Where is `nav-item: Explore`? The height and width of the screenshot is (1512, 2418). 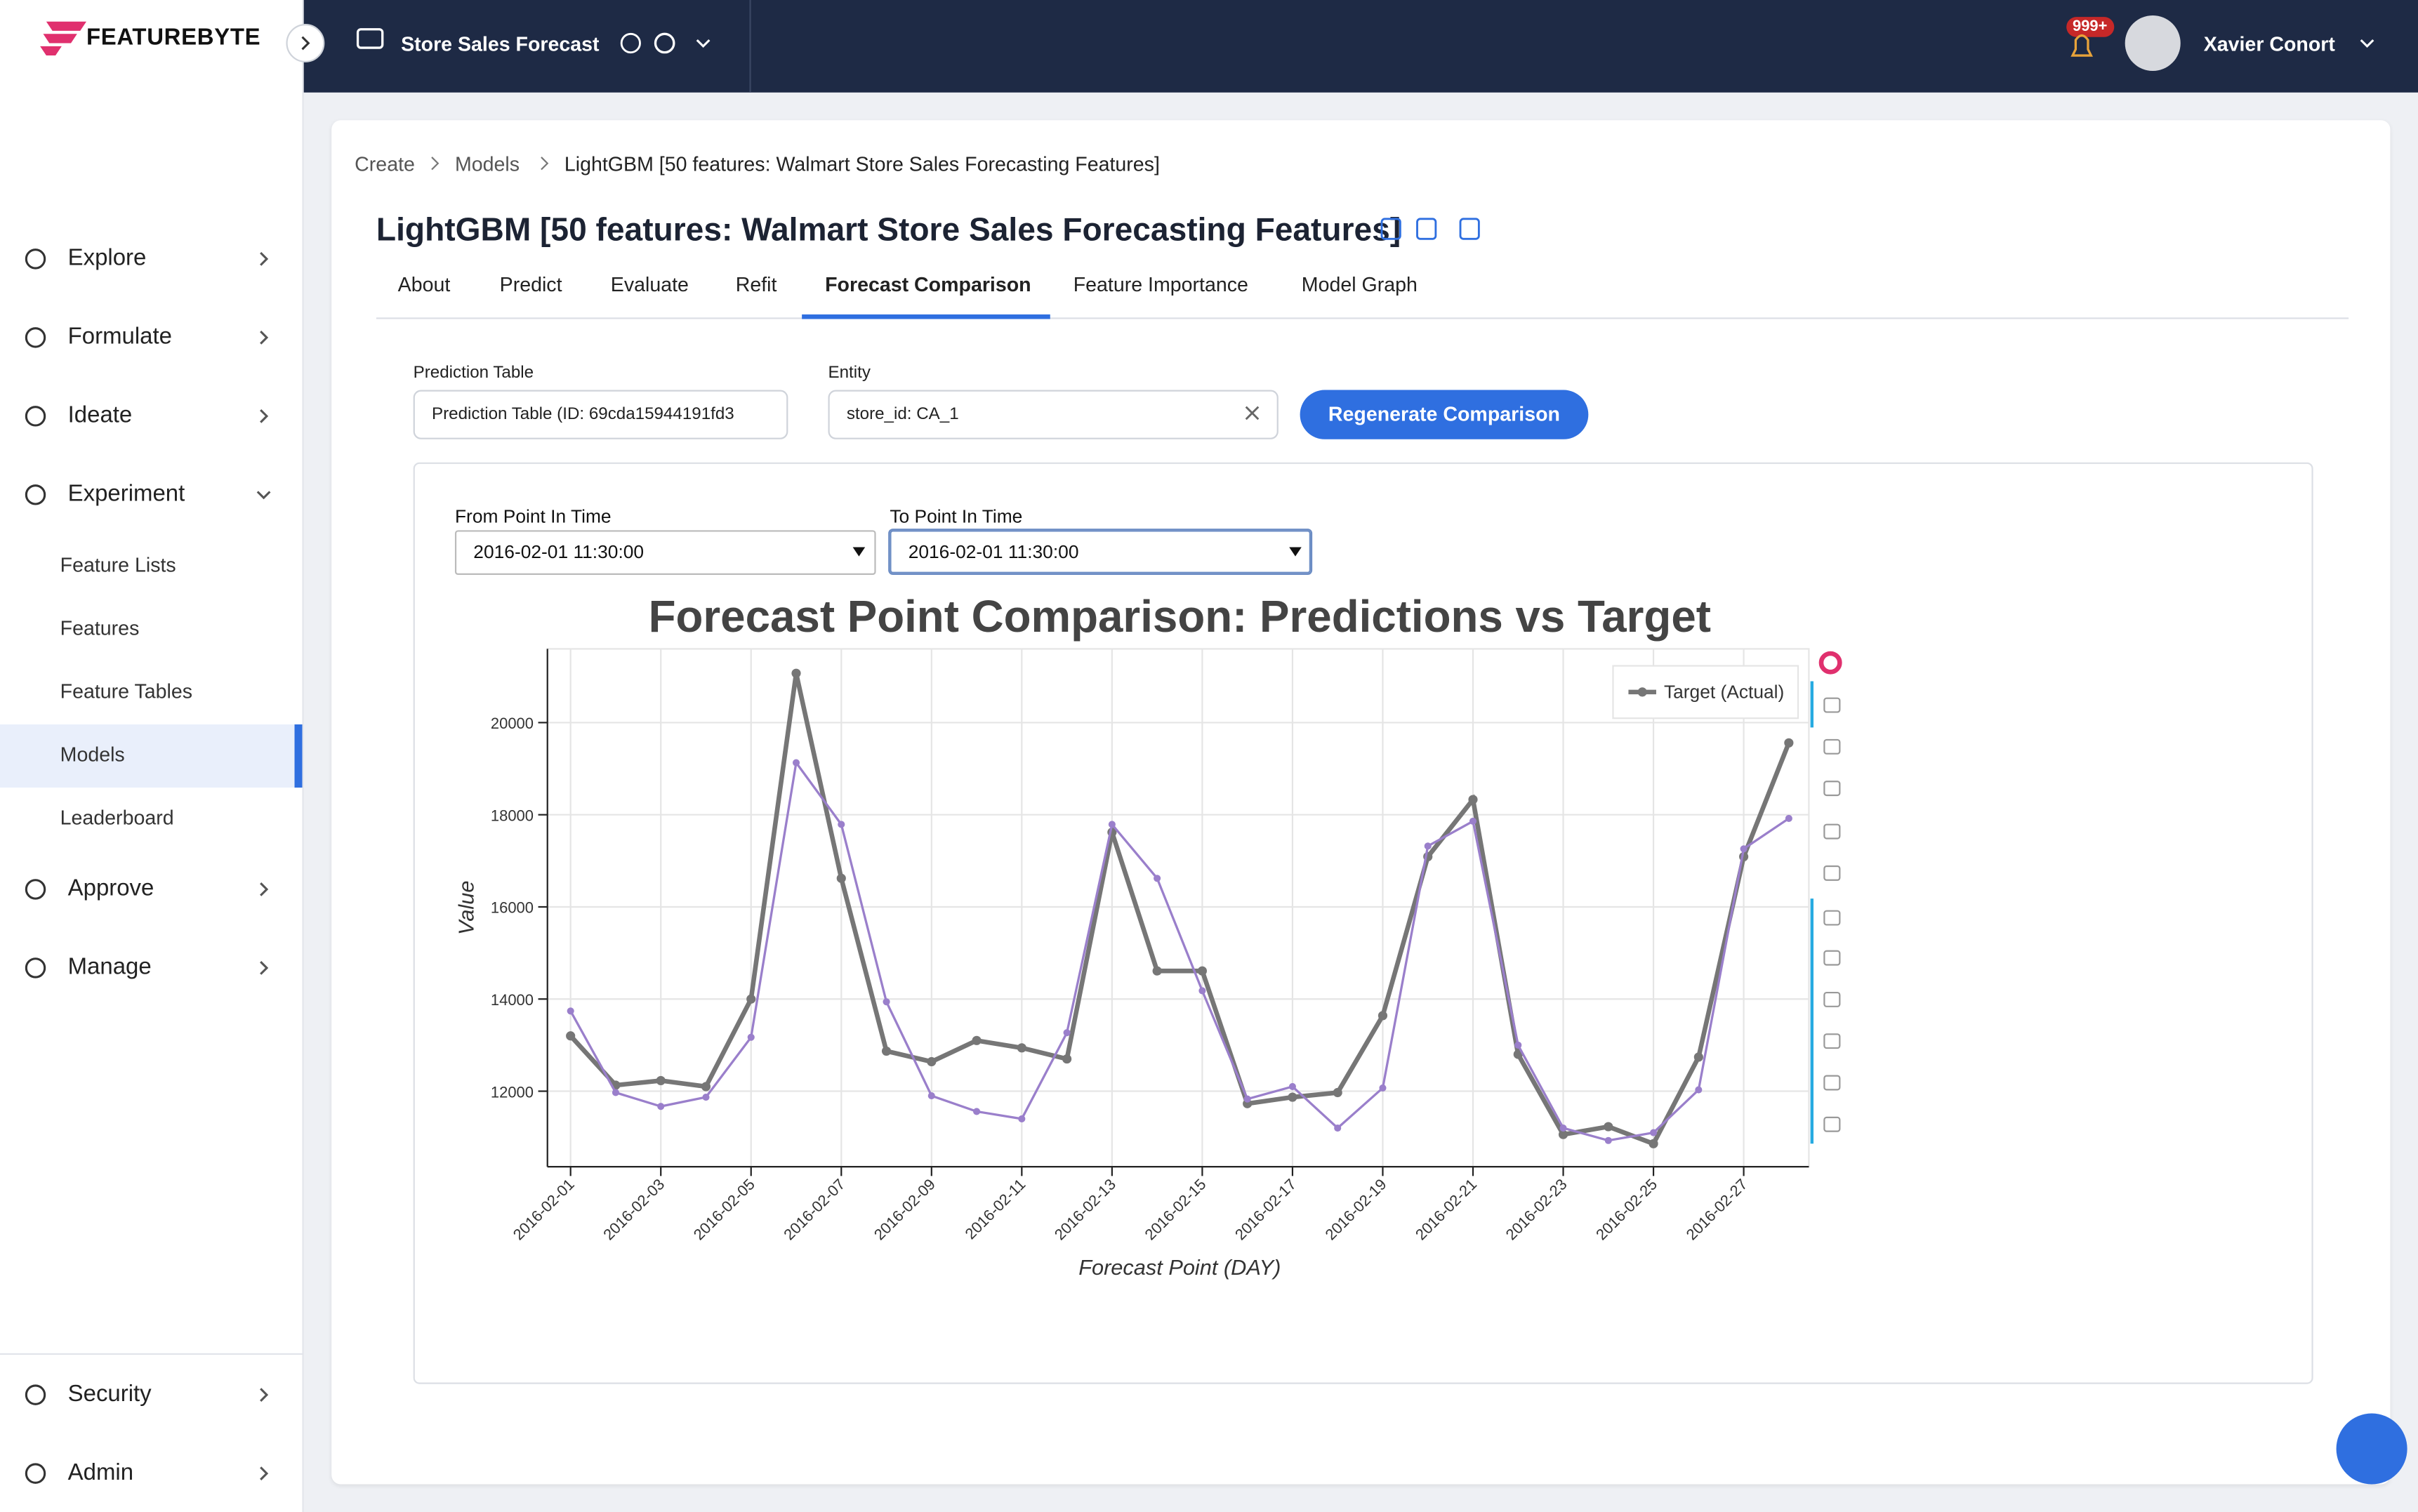
nav-item: Explore is located at coordinates (107, 258).